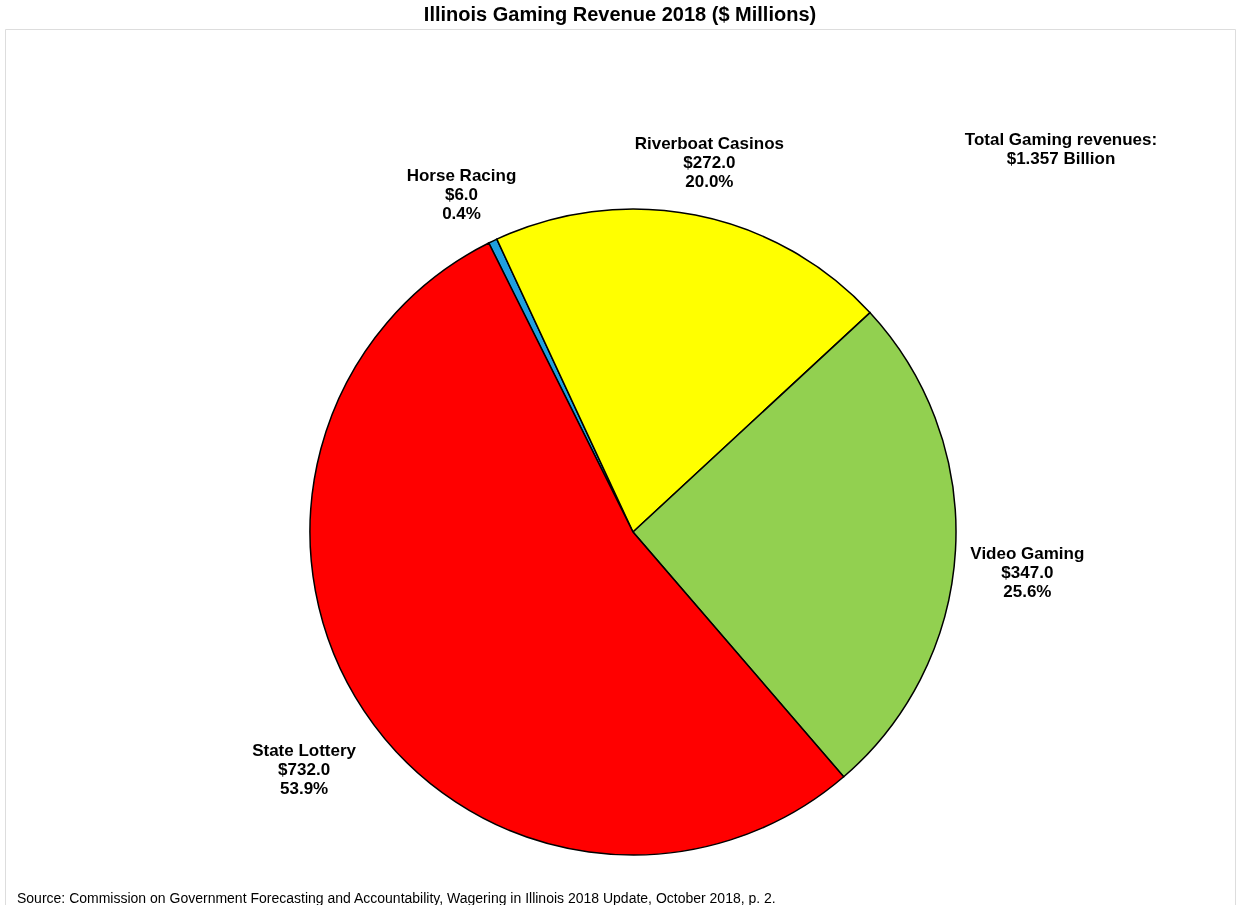 Image resolution: width=1249 pixels, height=905 pixels. What do you see at coordinates (461, 176) in the screenshot?
I see `slice-label: Horse Racing` at bounding box center [461, 176].